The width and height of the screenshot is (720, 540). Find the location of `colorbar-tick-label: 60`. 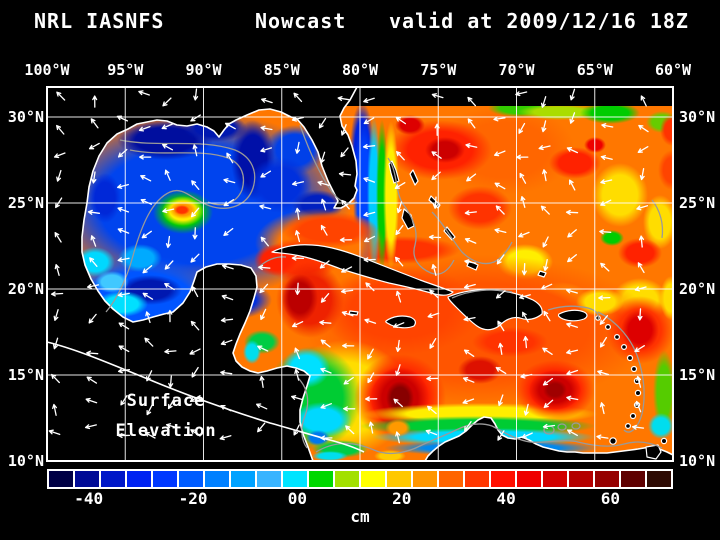

colorbar-tick-label: 60 is located at coordinates (610, 498).